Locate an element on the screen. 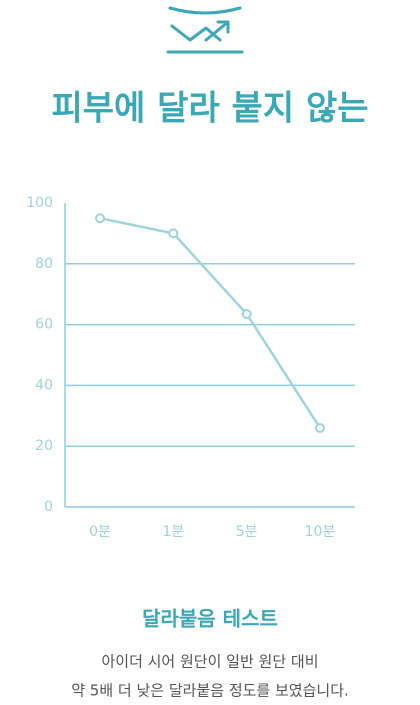 This screenshot has height=705, width=420. x-tick-label: 0분 is located at coordinates (100, 532).